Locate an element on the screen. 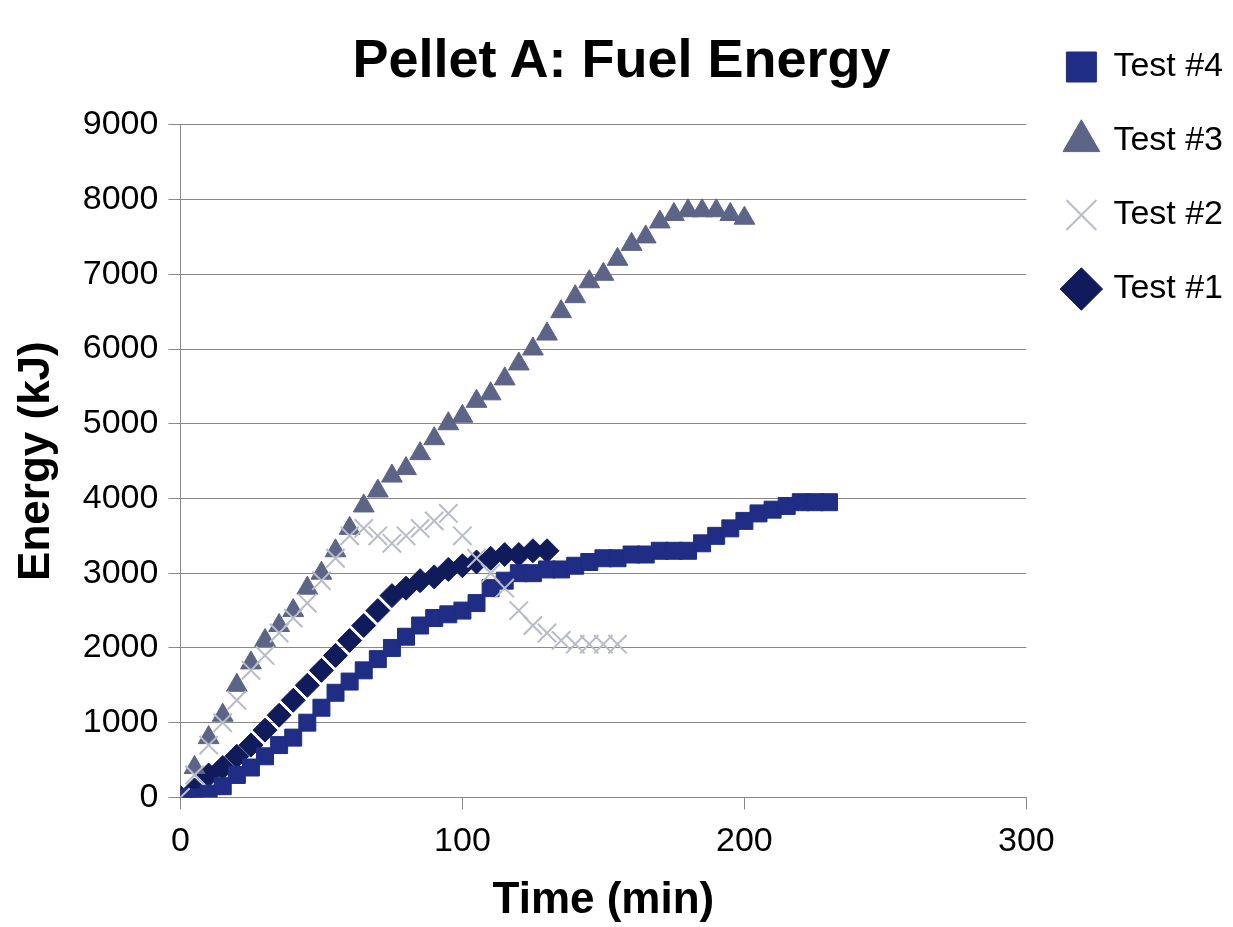 The width and height of the screenshot is (1233, 927). y-tick-label: 5000 is located at coordinates (120, 421).